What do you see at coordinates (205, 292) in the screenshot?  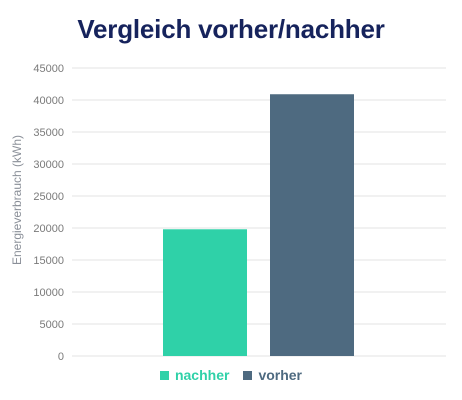 I see `bar-nachher` at bounding box center [205, 292].